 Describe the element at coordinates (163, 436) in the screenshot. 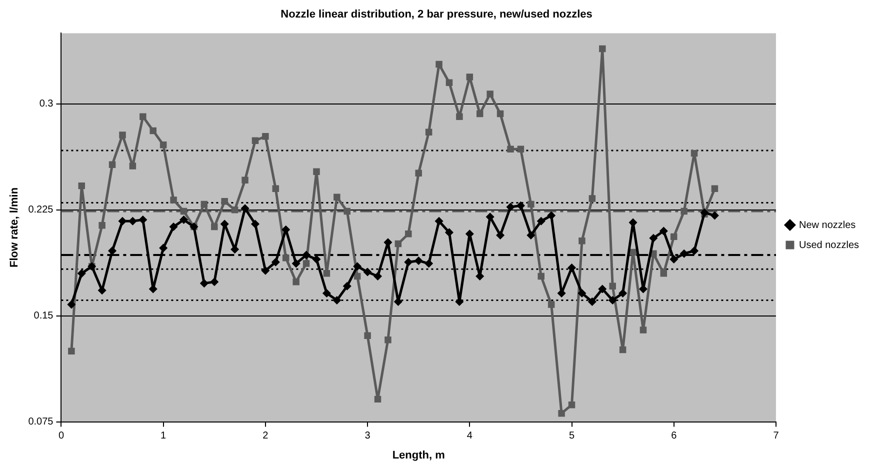

I see `x-tick-label: 1` at that location.